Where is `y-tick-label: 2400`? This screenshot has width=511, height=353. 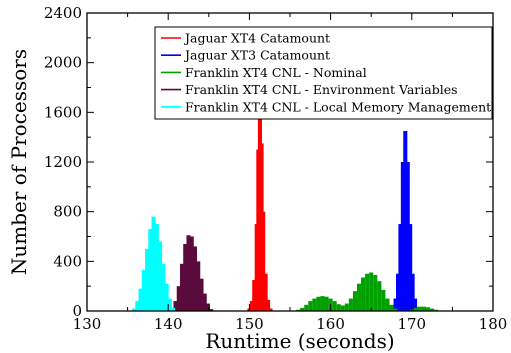 y-tick-label: 2400 is located at coordinates (63, 13).